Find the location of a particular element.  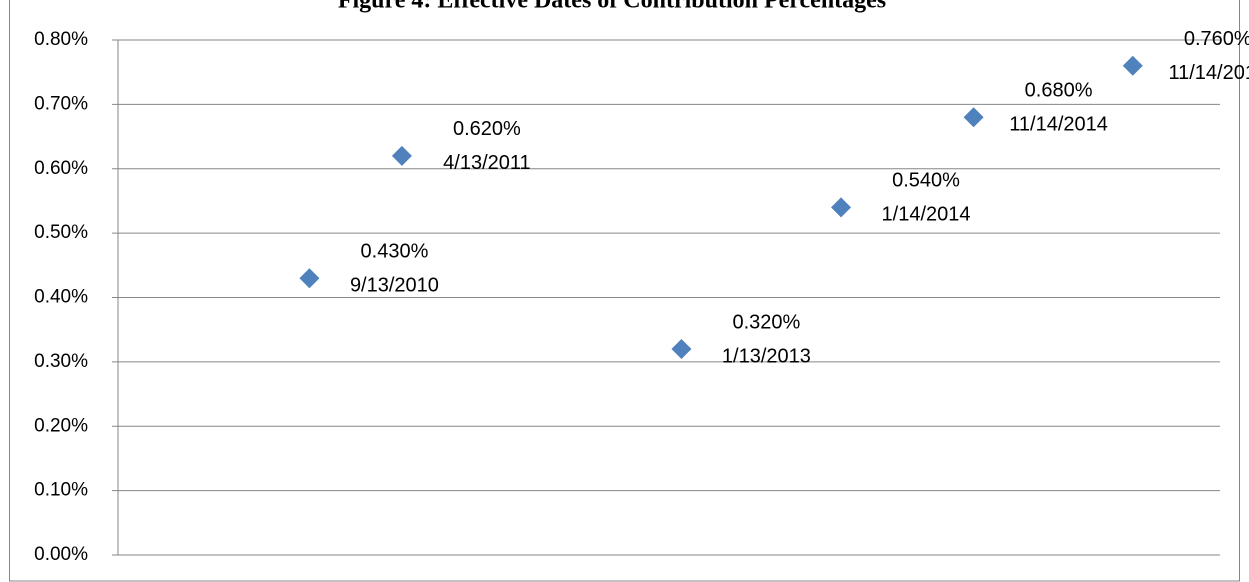

date-label: 4/13/2011 is located at coordinates (487, 163).